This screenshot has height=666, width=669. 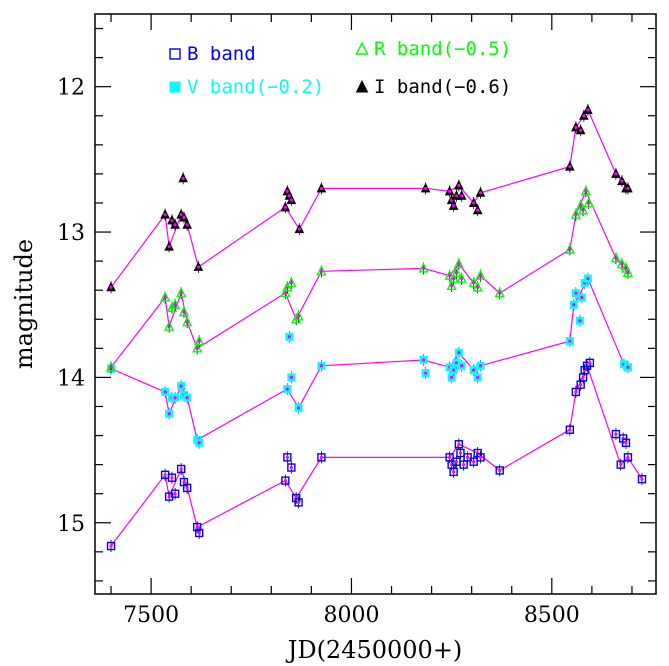 I want to click on x-axis-label: JD(2450000+), so click(x=374, y=650).